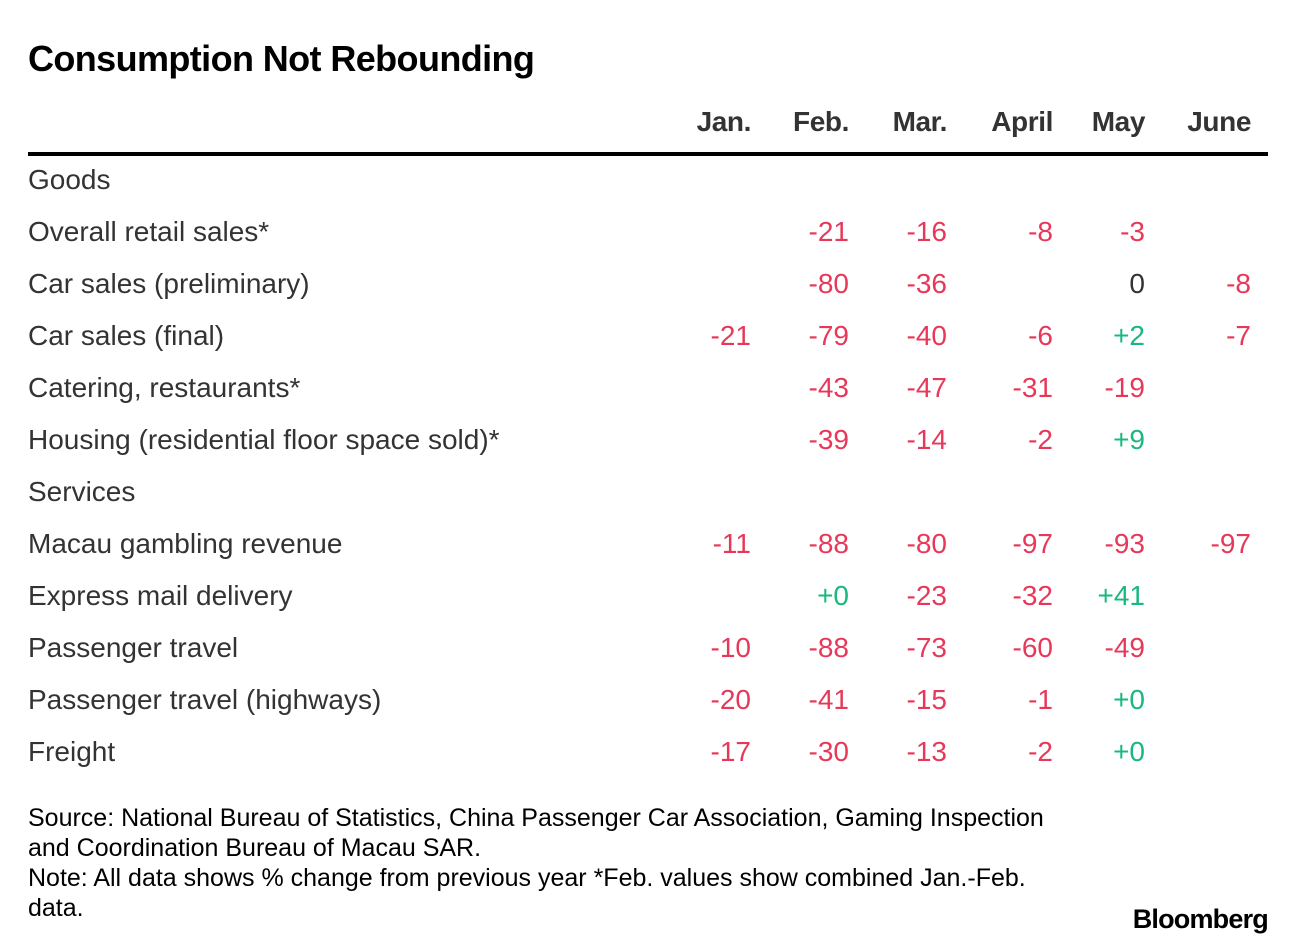 Image resolution: width=1296 pixels, height=948 pixels. What do you see at coordinates (648, 154) in the screenshot?
I see `header-rule` at bounding box center [648, 154].